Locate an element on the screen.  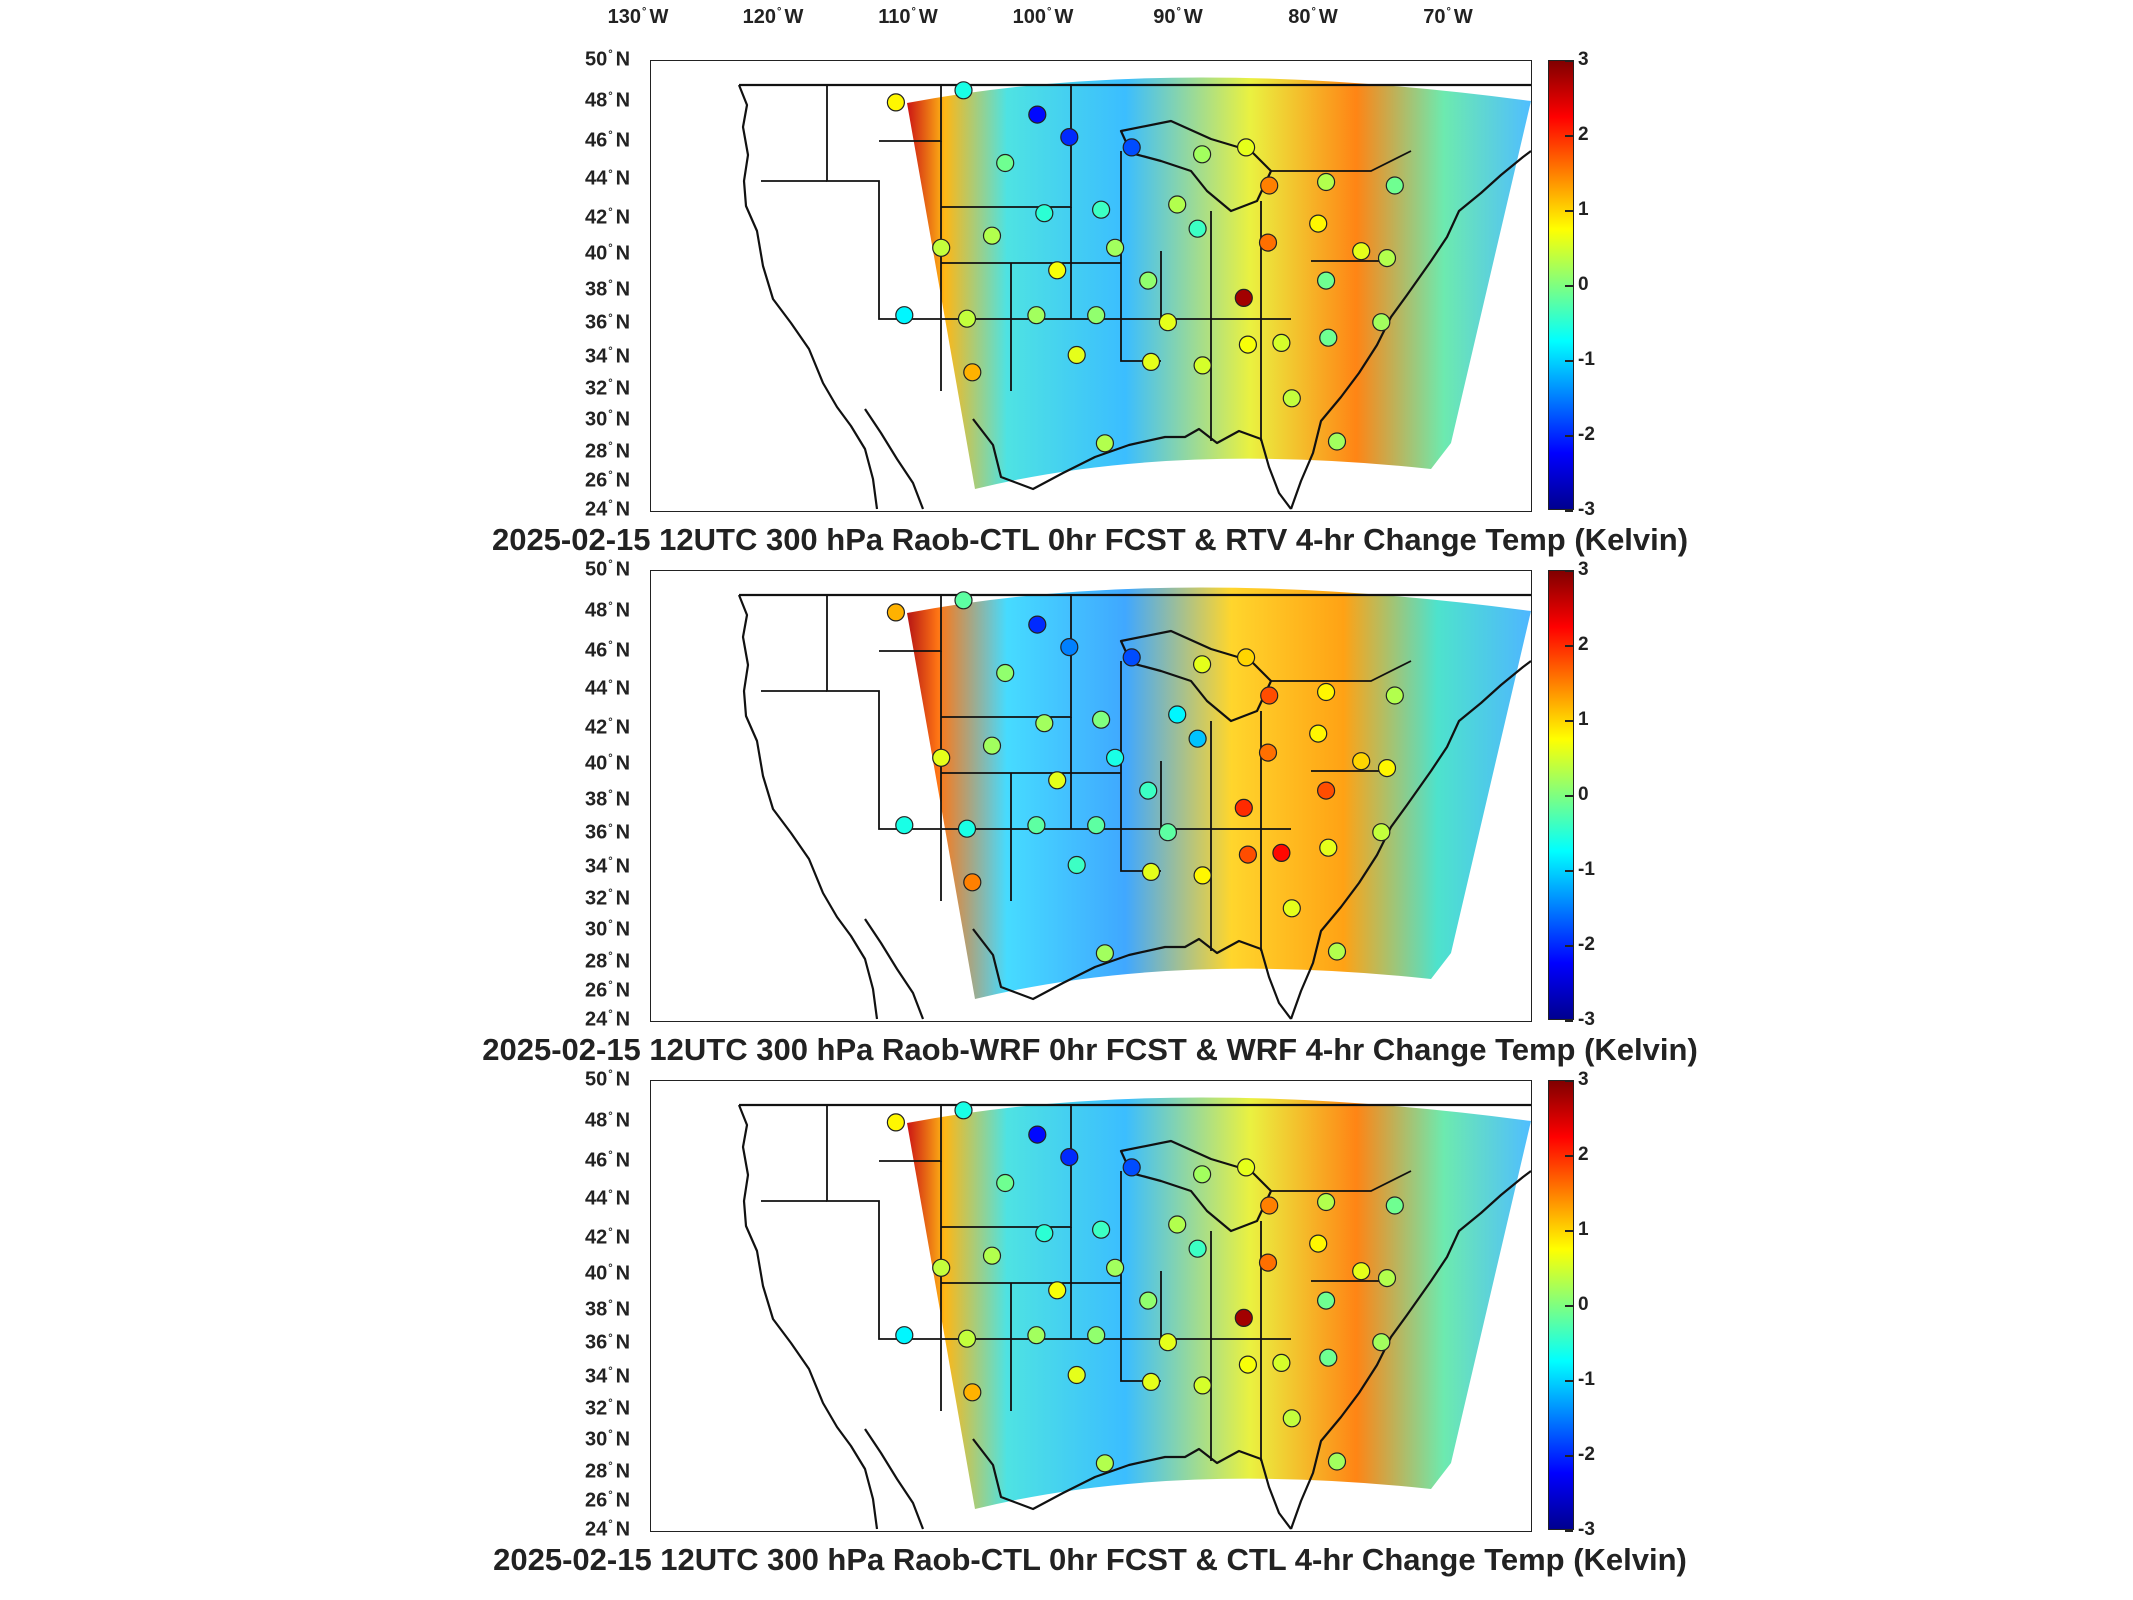
longitude-label: 70° W is located at coordinates (1448, 17).